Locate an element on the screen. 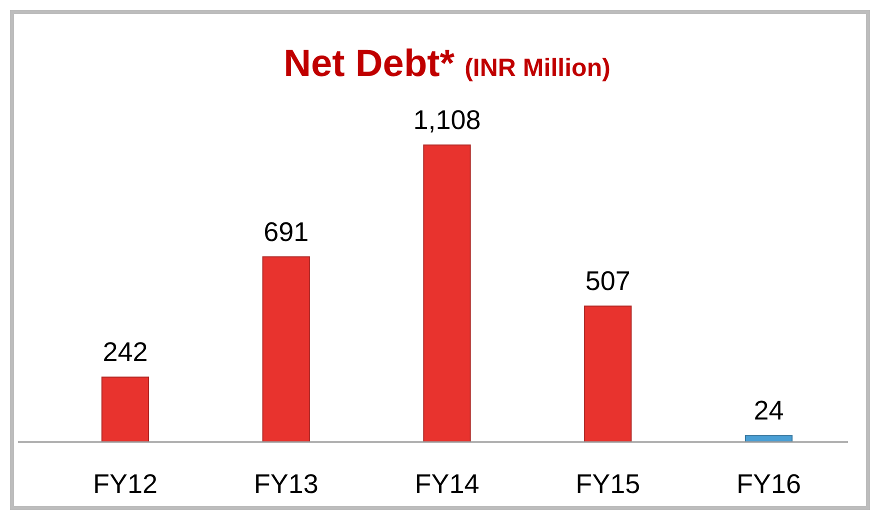 Image resolution: width=874 pixels, height=513 pixels. chart-subtitle: (INR Million) is located at coordinates (537, 68).